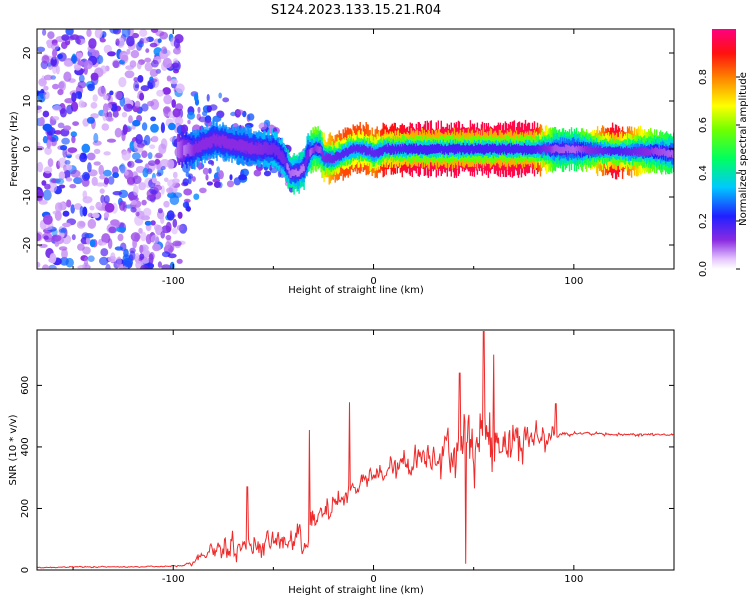 Image resolution: width=750 pixels, height=600 pixels. I want to click on heatmap-ridge-layer, so click(425, 157).